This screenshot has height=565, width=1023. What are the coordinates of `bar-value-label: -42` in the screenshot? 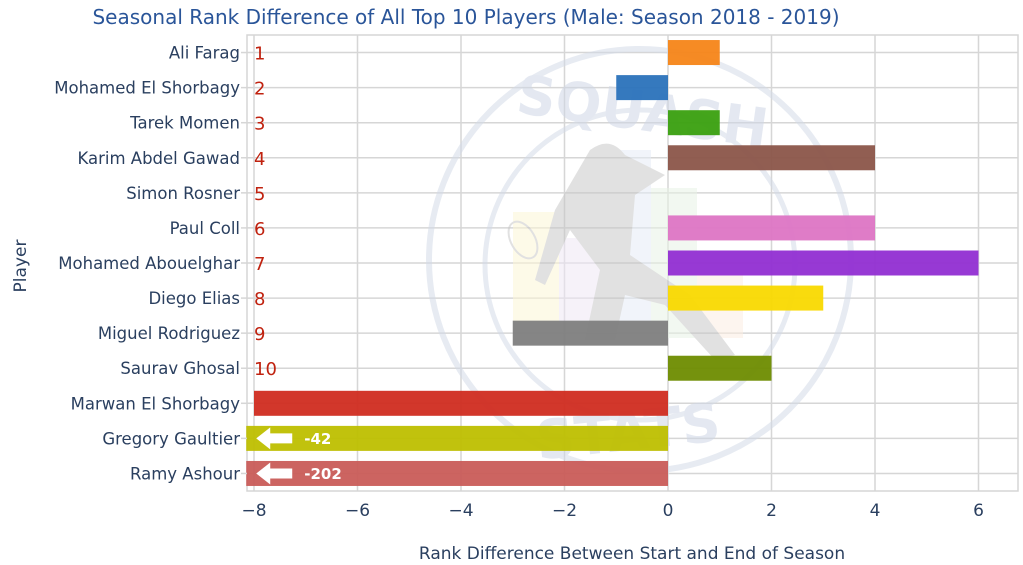 It's located at (317, 439).